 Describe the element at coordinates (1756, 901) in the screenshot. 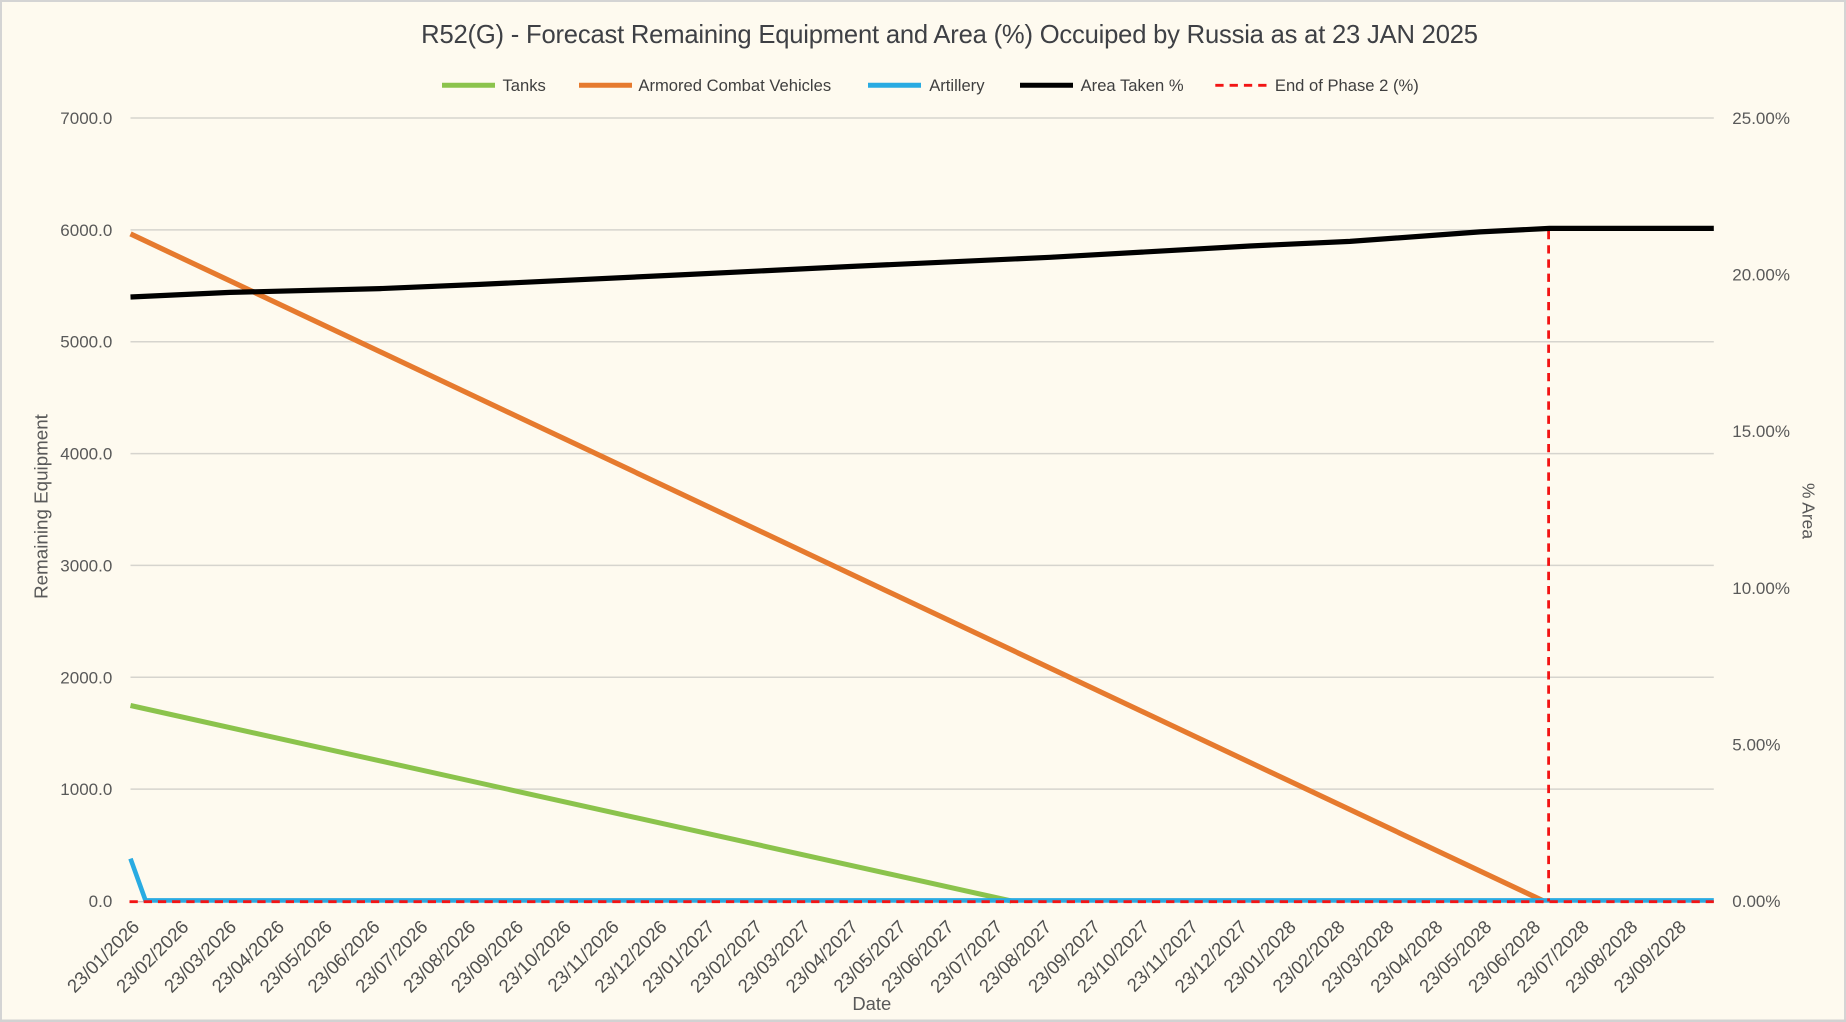

I see `svg-text: 0.00%` at that location.